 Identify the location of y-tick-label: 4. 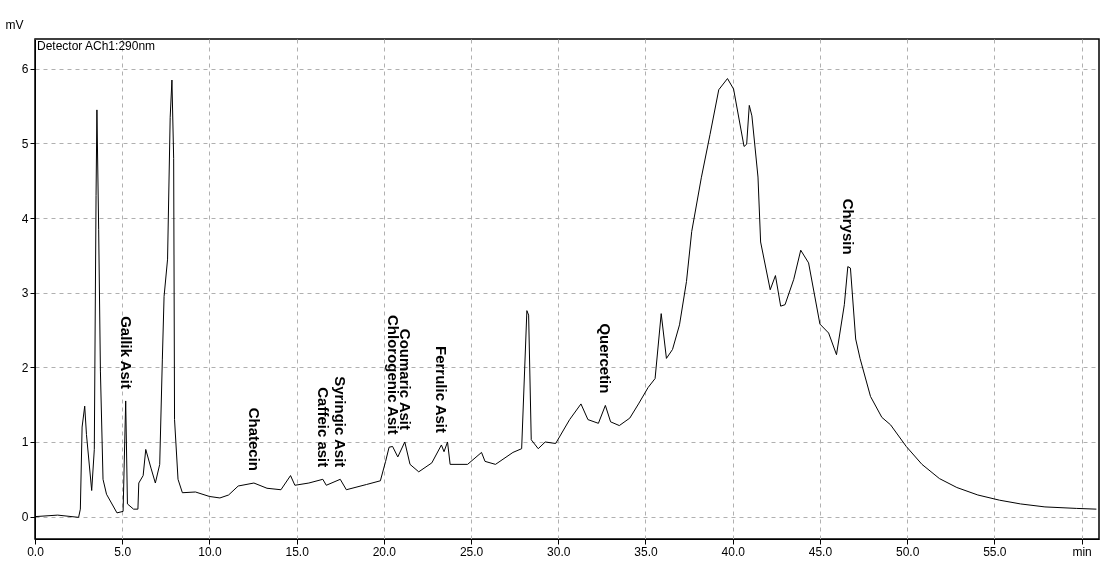
(25, 218).